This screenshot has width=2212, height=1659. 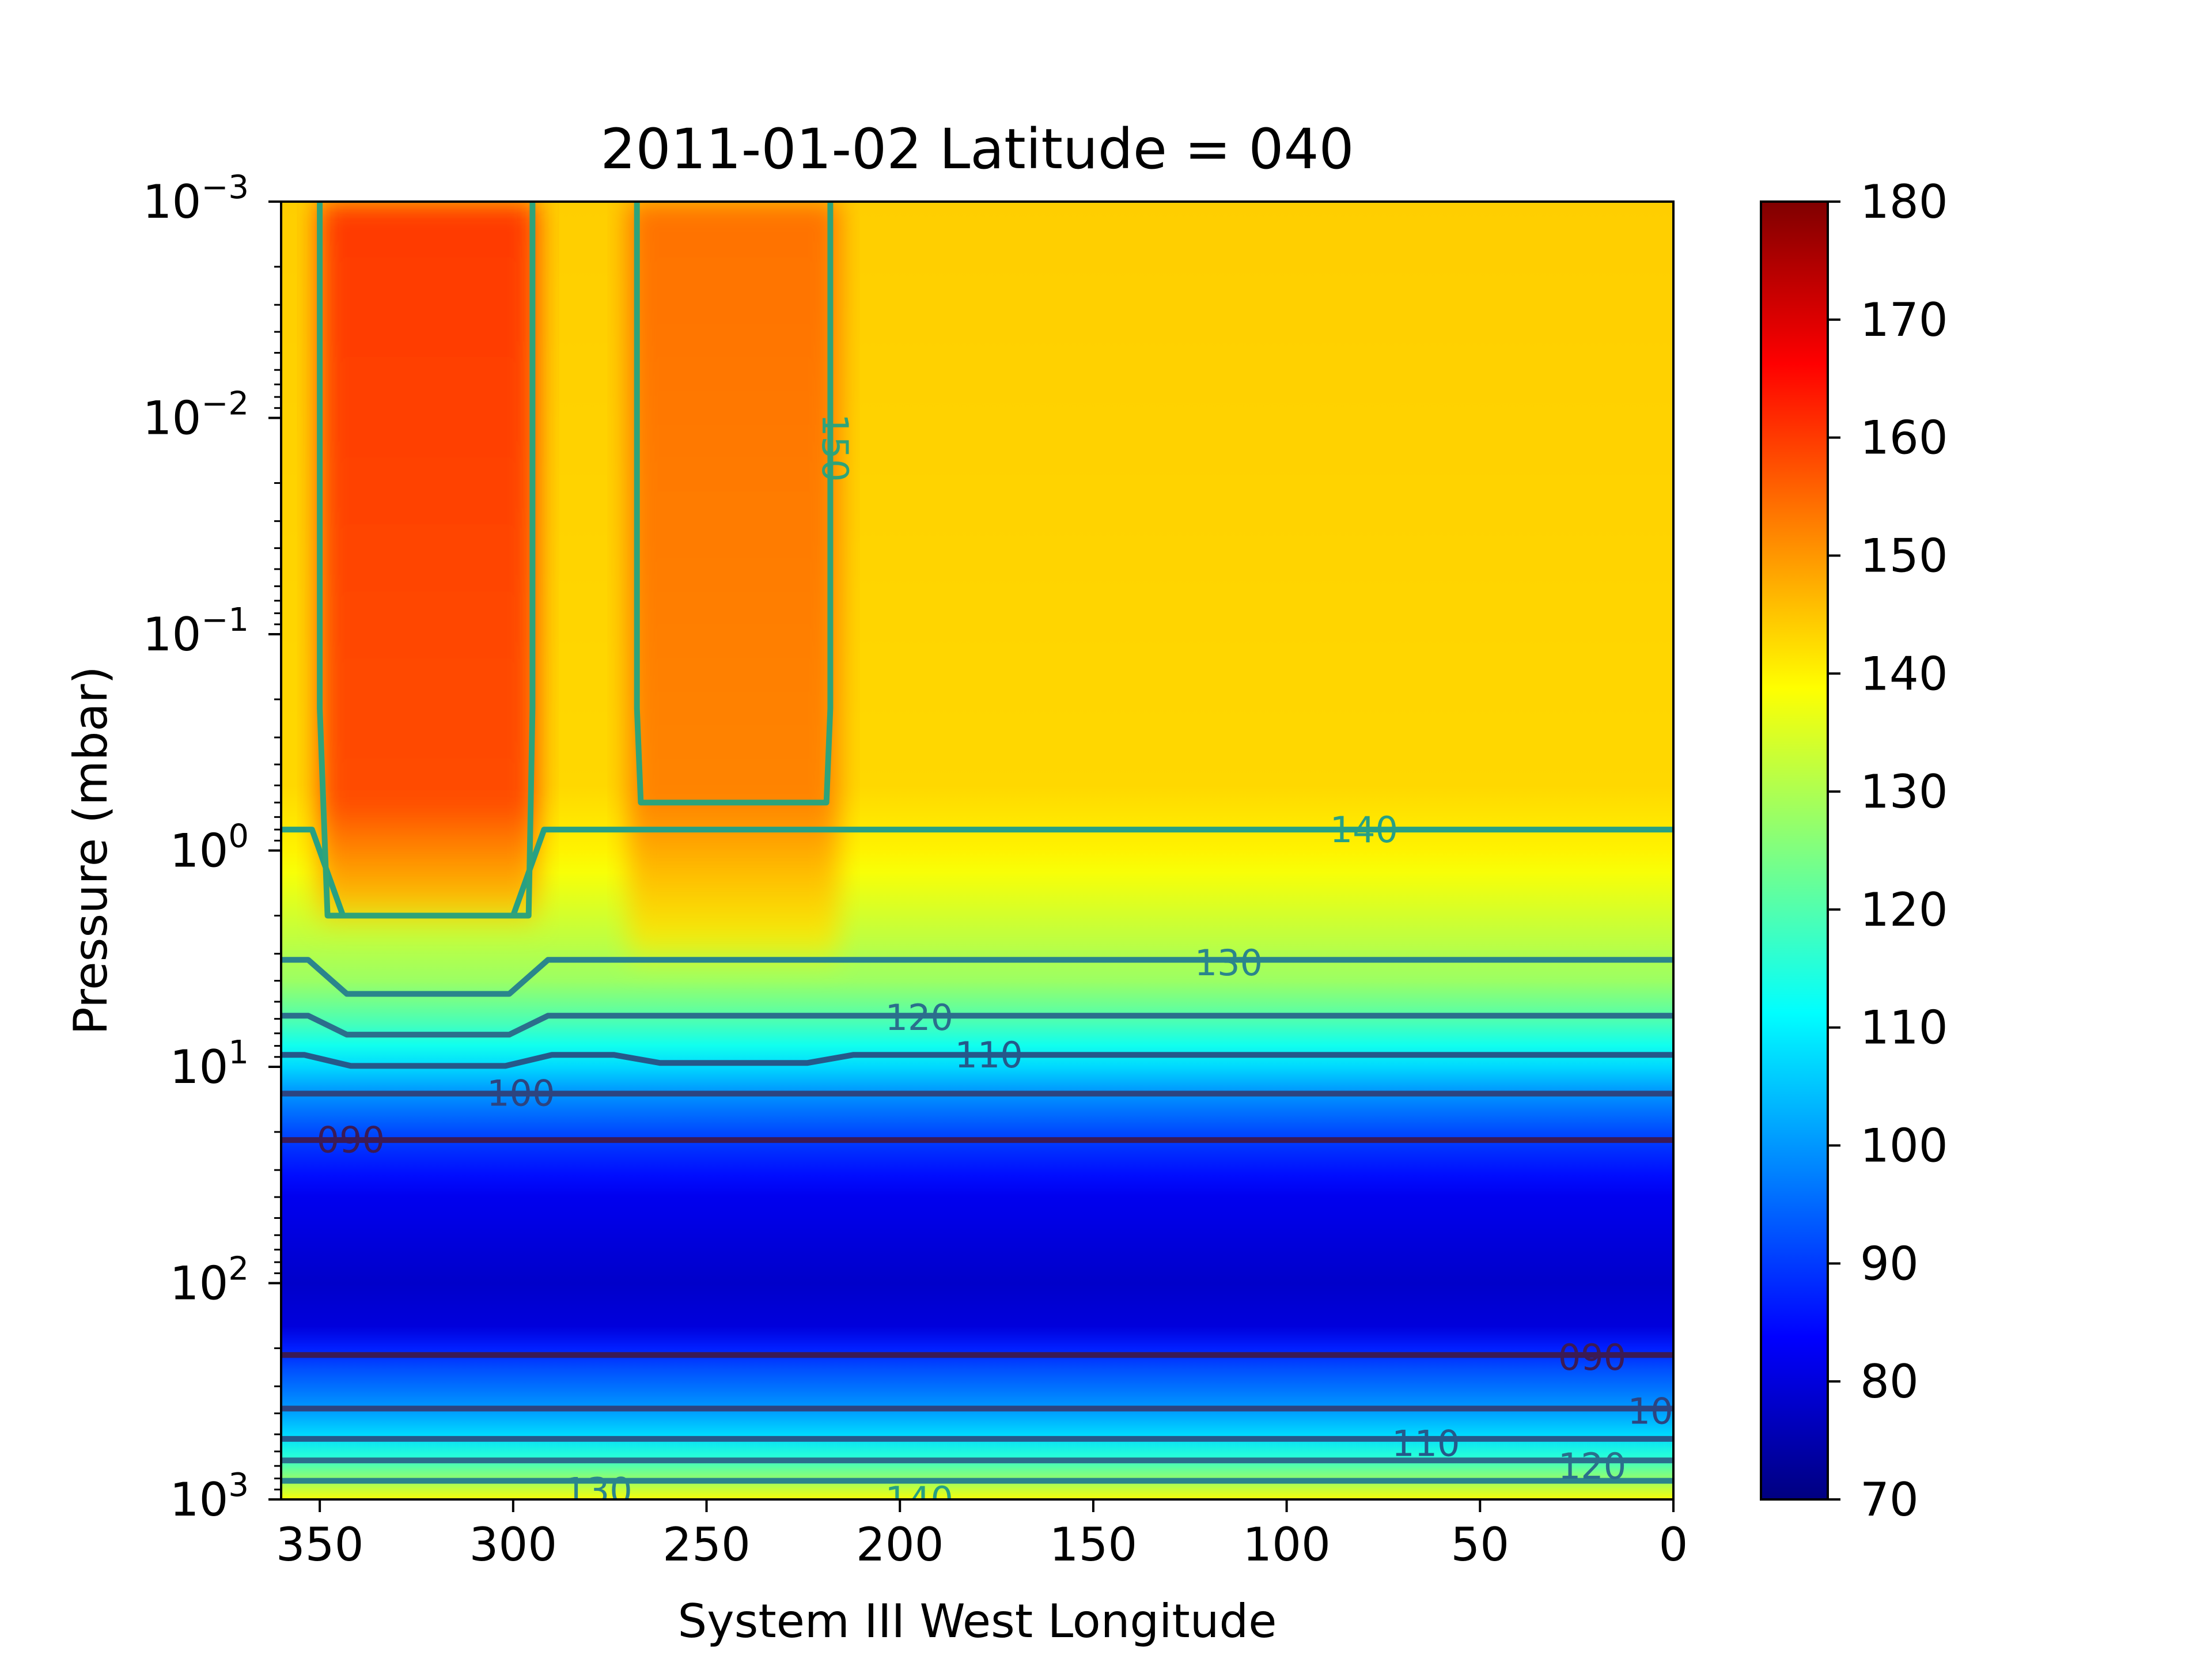 What do you see at coordinates (1904, 555) in the screenshot?
I see `colorbar-tick-label: 150` at bounding box center [1904, 555].